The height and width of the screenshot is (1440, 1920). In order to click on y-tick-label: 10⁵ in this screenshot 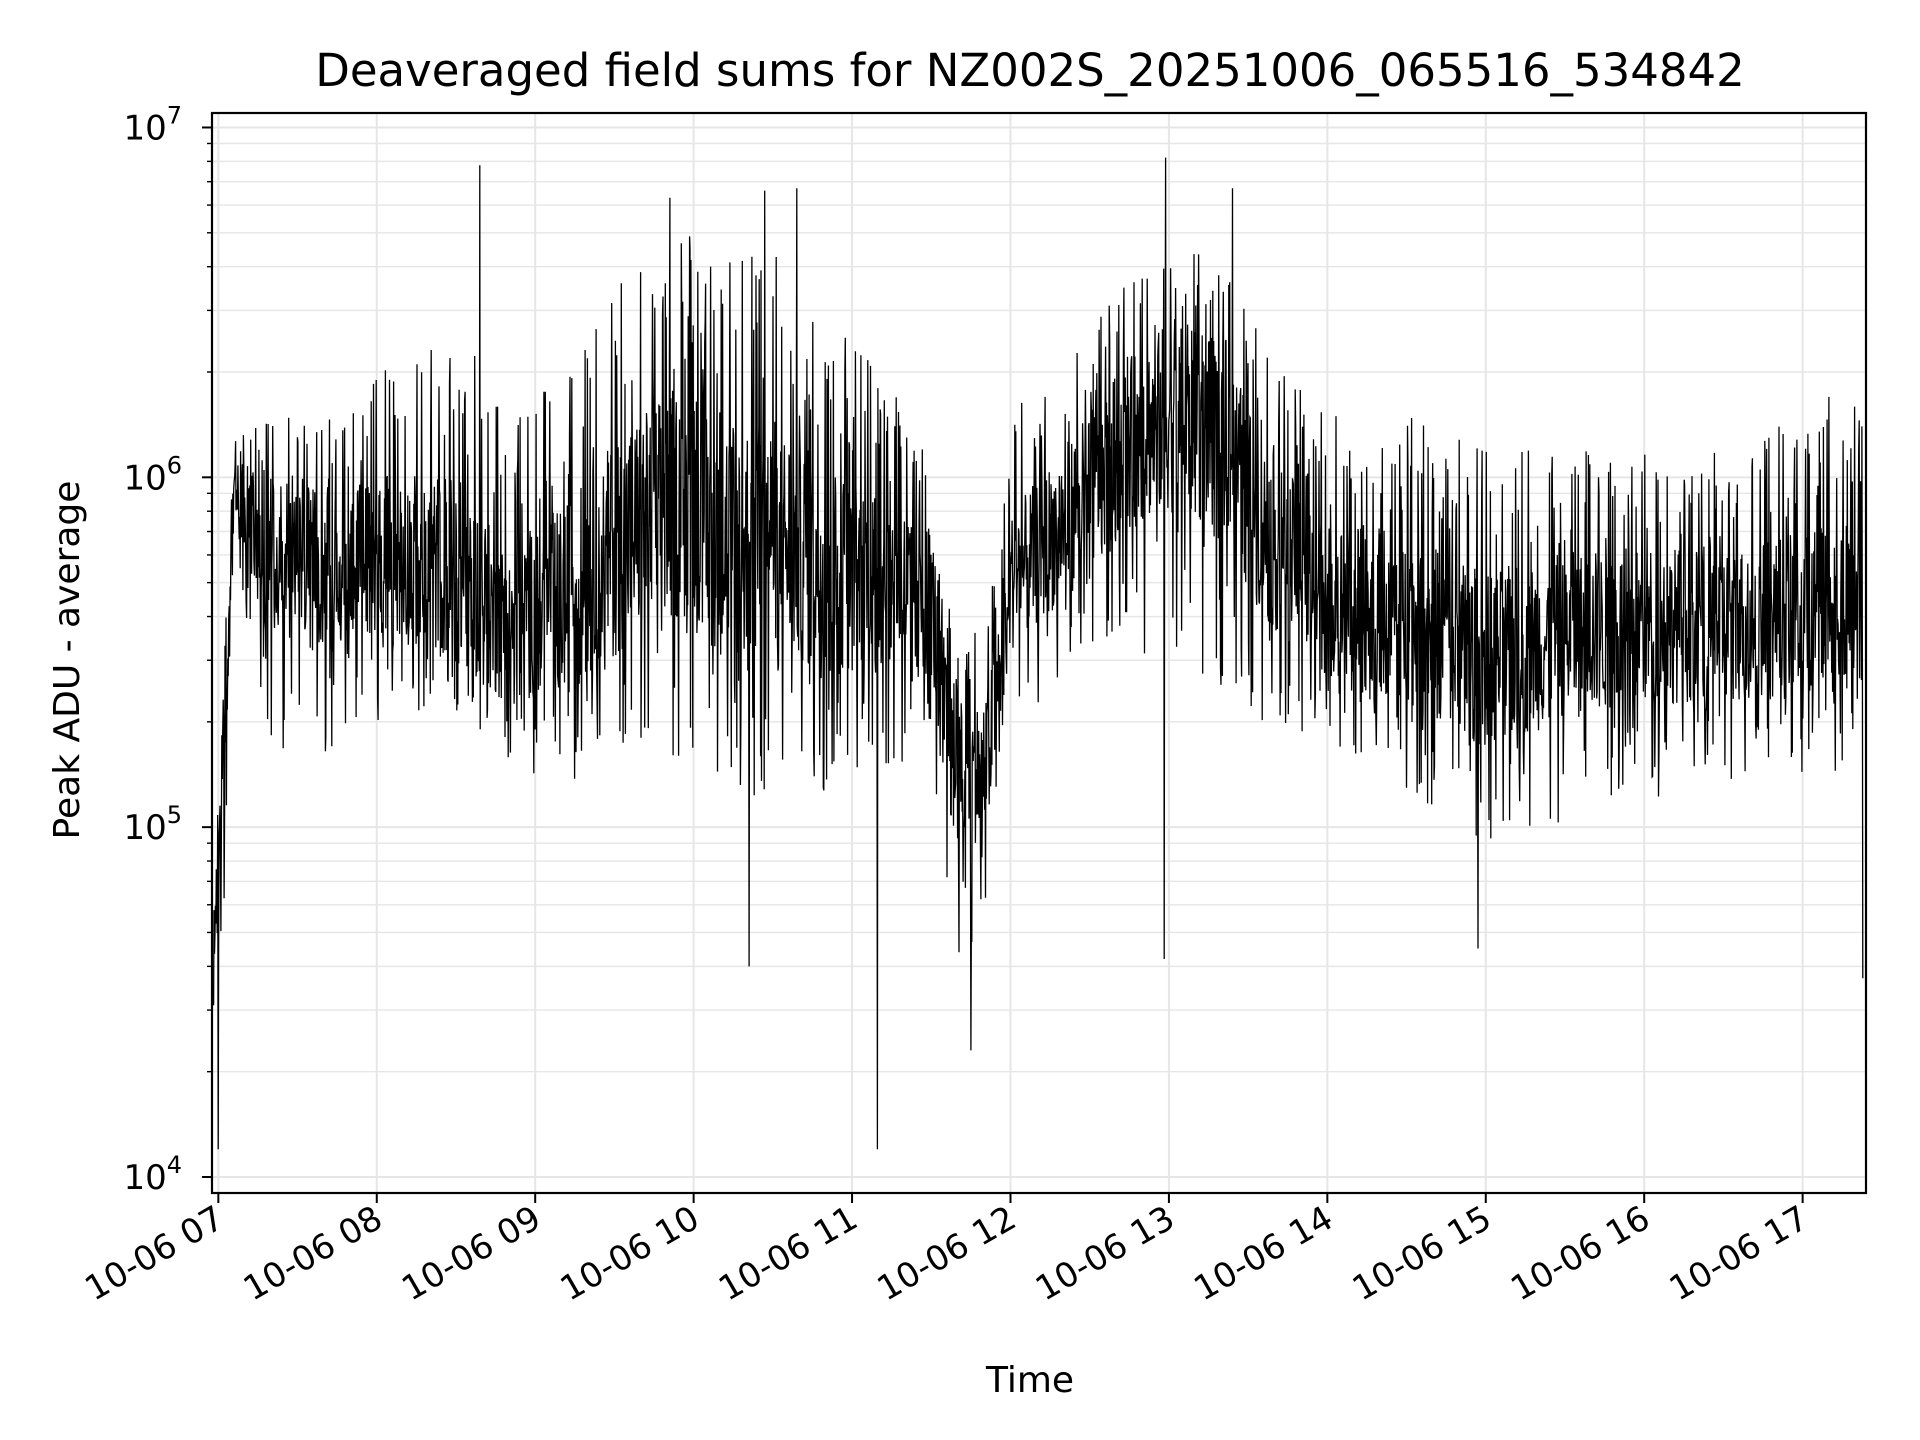, I will do `click(152, 824)`.